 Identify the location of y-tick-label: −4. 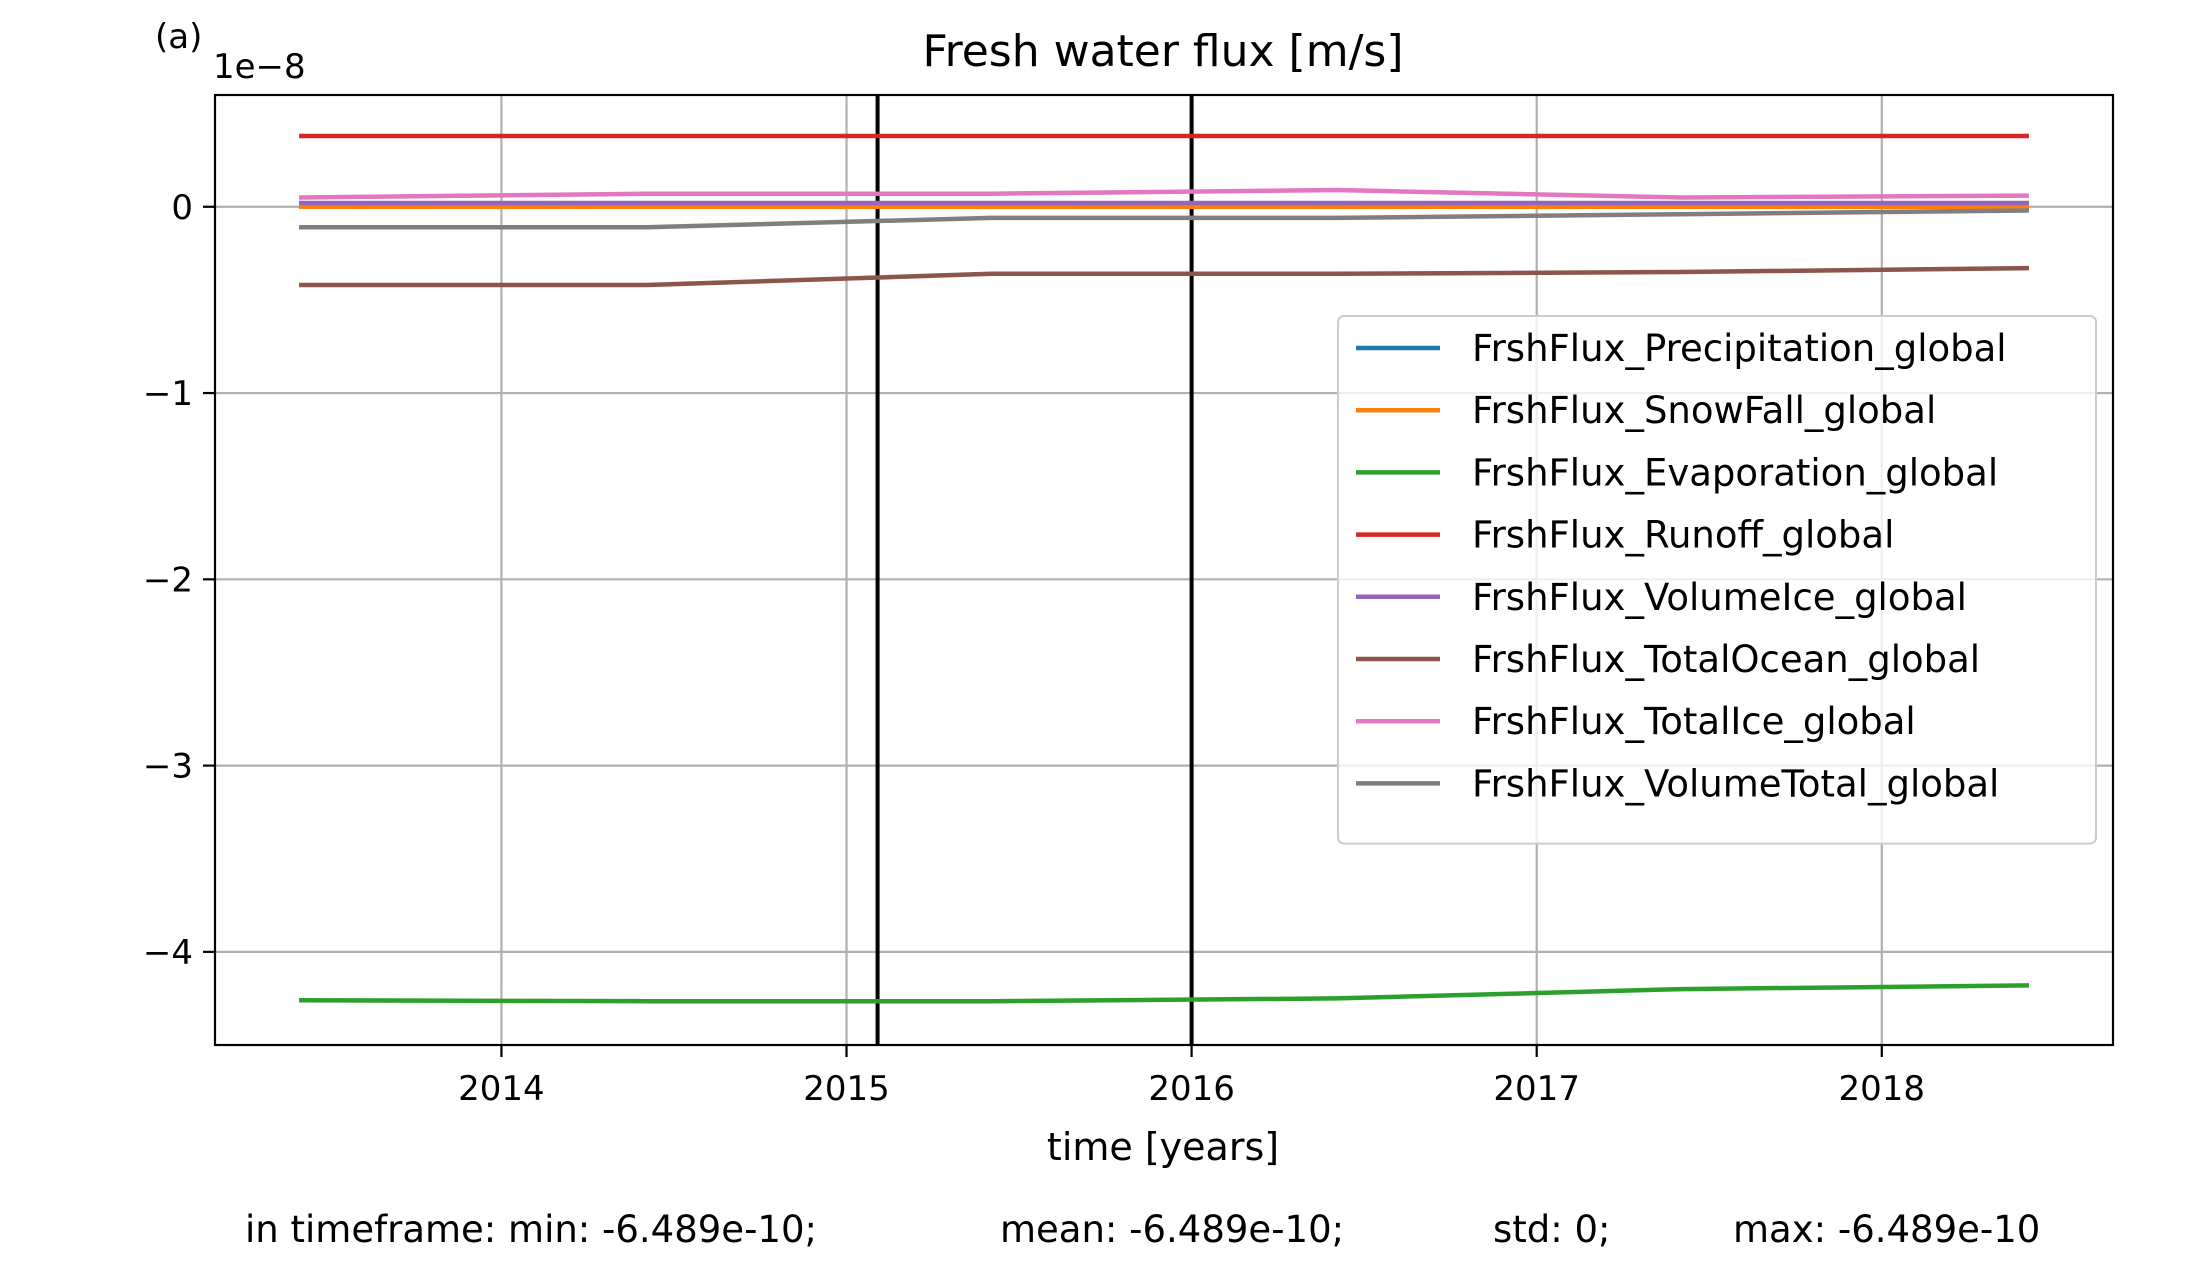
(168, 953).